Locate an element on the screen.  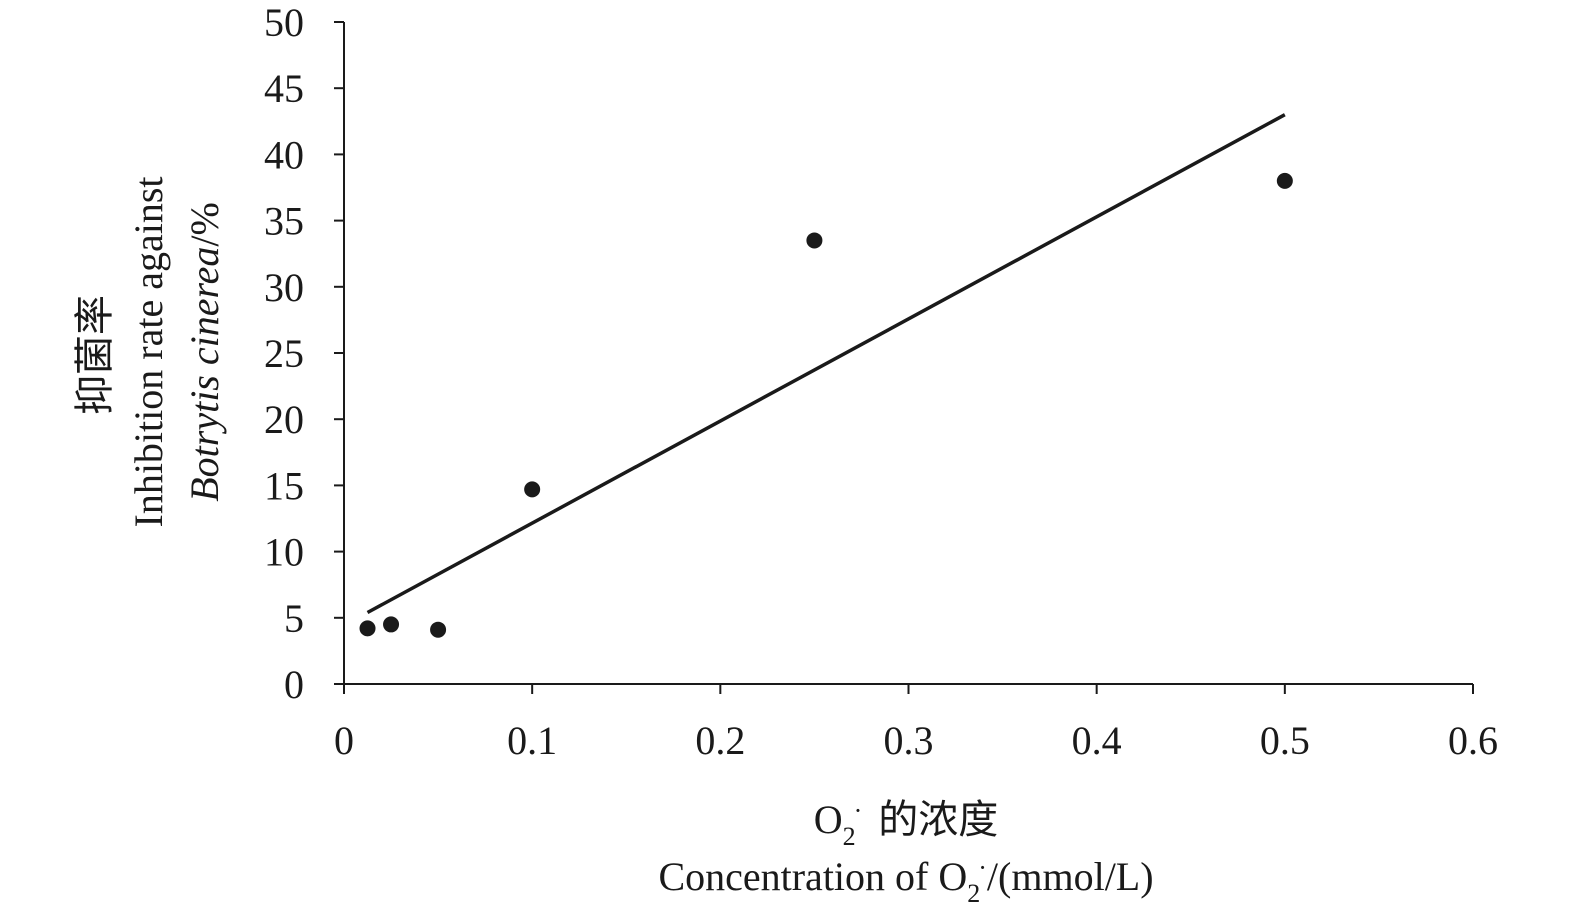
x-tick-label: 0.3 is located at coordinates (909, 740).